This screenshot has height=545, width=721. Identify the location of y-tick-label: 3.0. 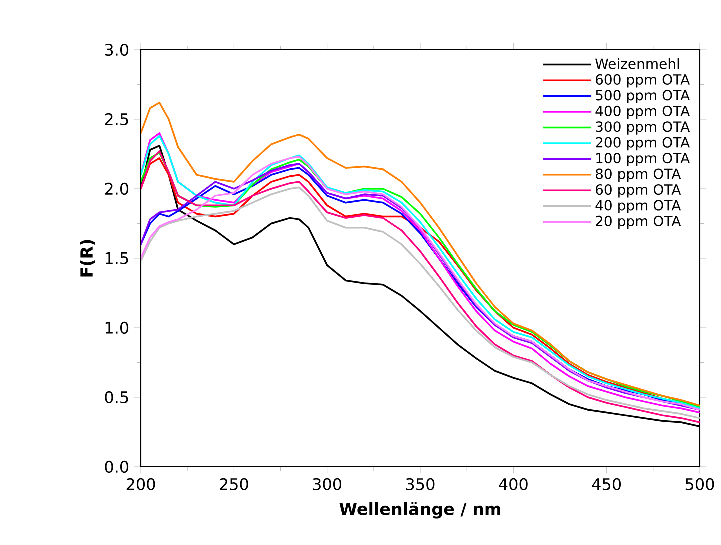
(117, 50).